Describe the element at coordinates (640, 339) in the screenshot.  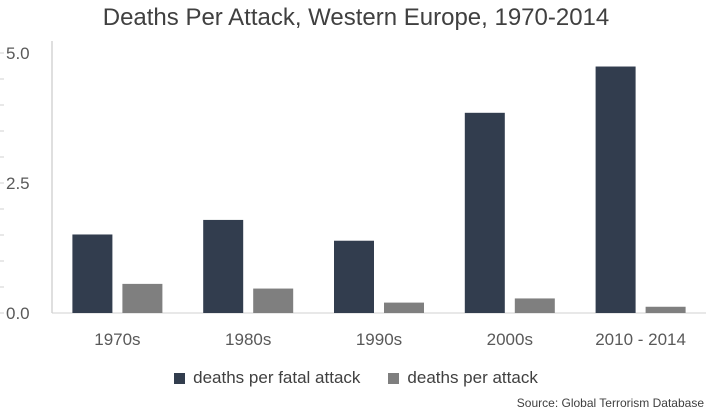
I see `x-tick-label: 2010 - 2014` at that location.